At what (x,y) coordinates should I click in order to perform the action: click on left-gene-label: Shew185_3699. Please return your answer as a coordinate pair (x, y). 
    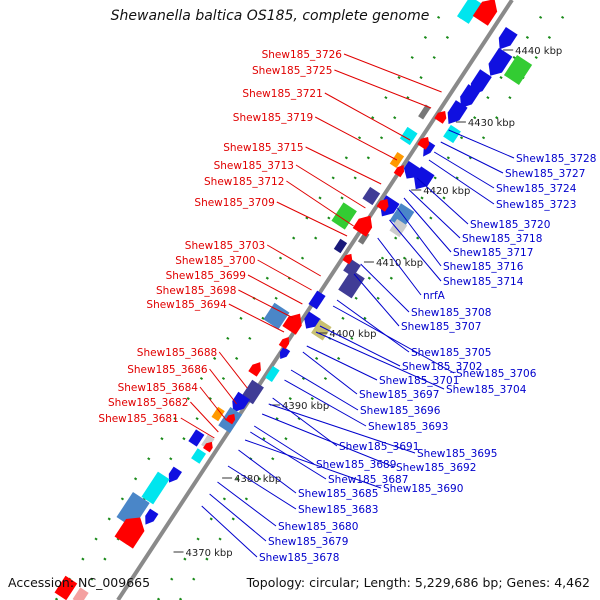
    Looking at the image, I should click on (206, 276).